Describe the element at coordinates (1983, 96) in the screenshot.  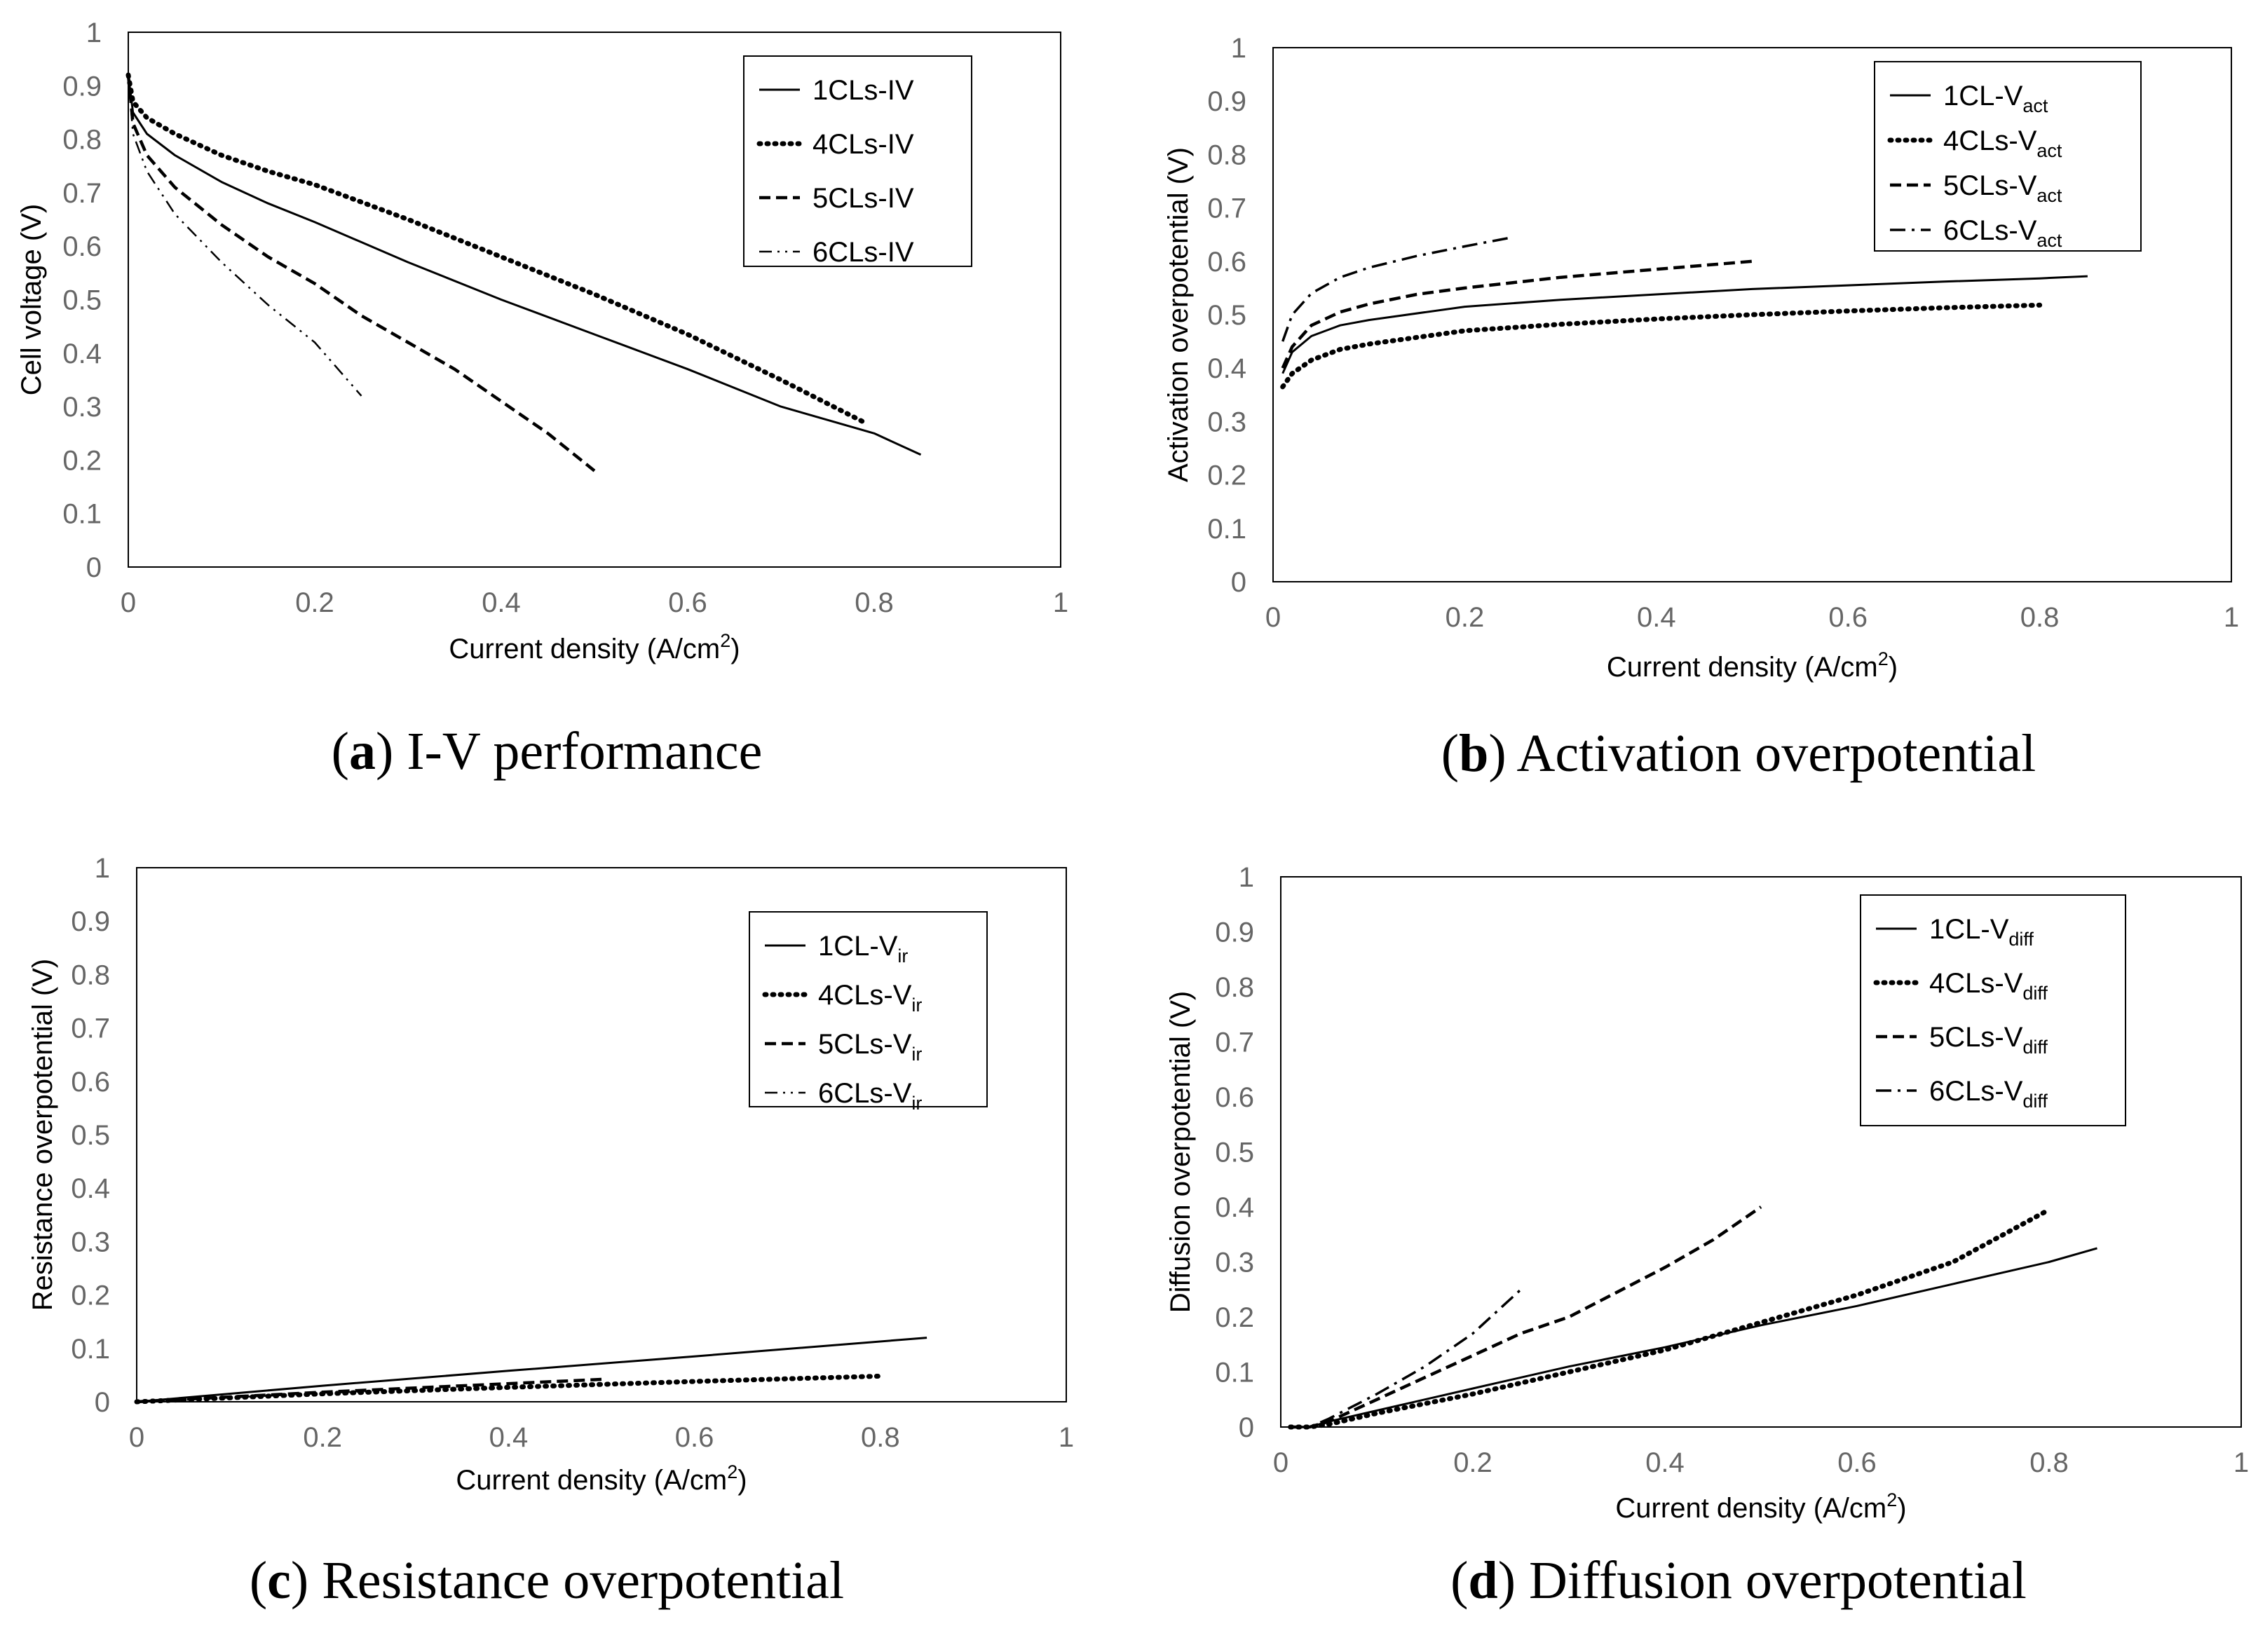
I see `legend-label-text: 1CL-V` at that location.